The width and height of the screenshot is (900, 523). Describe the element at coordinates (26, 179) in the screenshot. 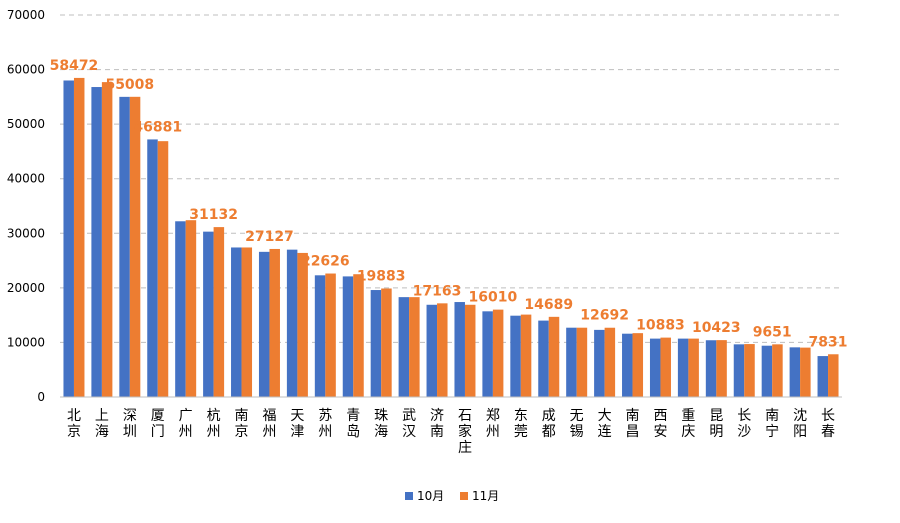

I see `y-tick-label: 40000` at that location.